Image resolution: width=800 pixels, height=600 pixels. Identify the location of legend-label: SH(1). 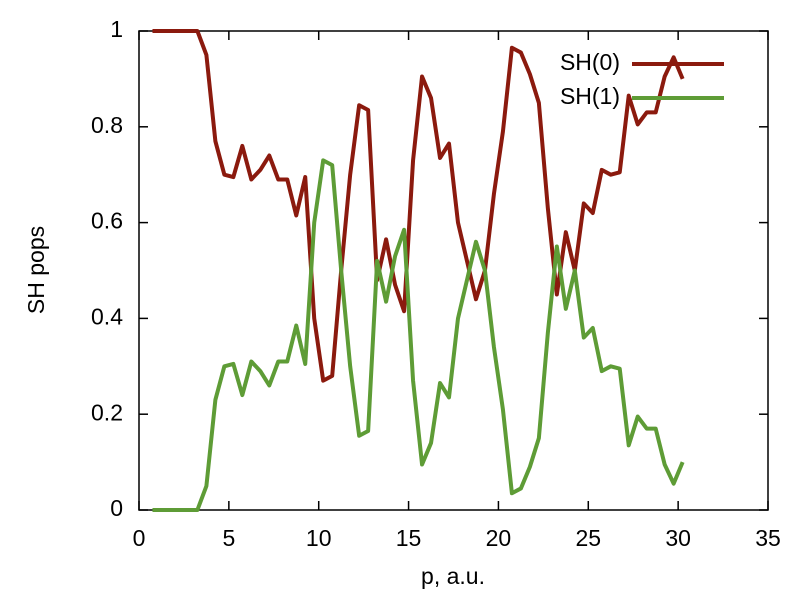
(590, 96).